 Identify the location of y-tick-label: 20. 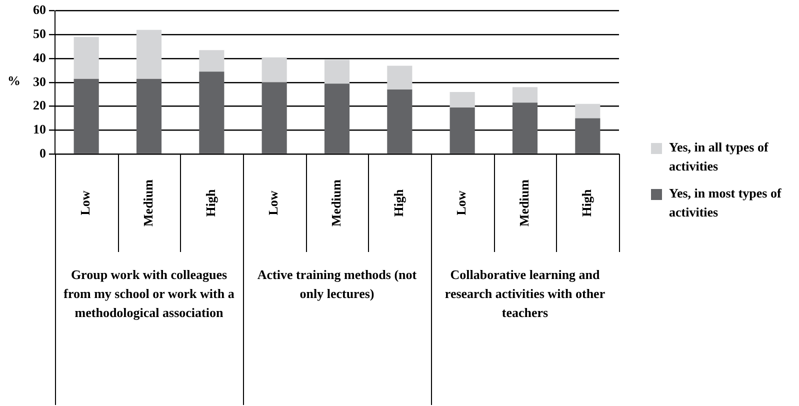
(39, 105).